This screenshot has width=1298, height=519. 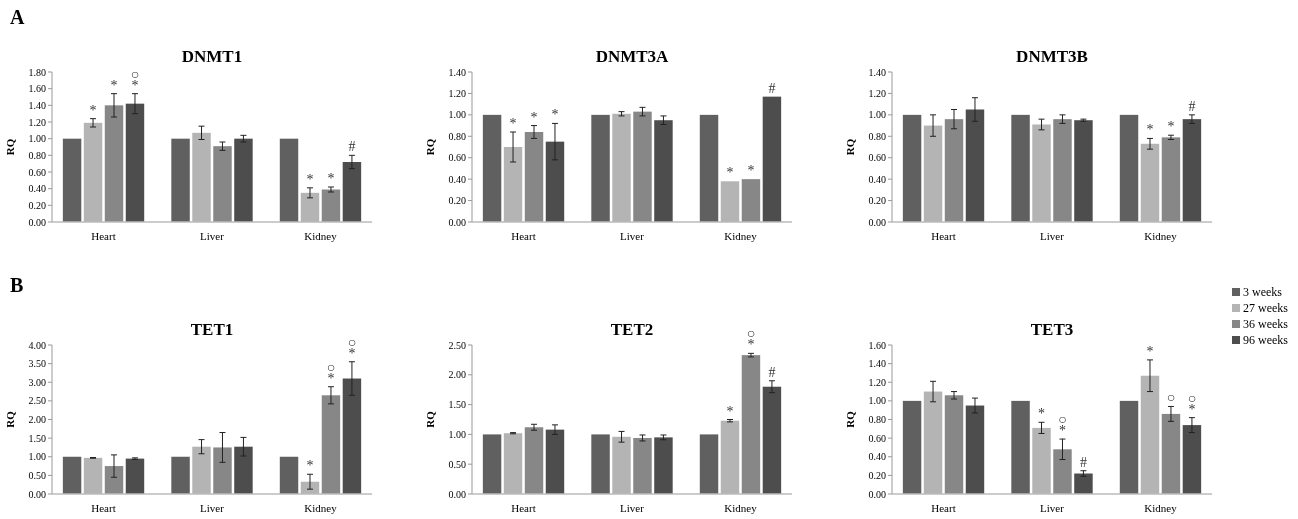 I want to click on legend-label: 96 weeks, so click(x=1266, y=340).